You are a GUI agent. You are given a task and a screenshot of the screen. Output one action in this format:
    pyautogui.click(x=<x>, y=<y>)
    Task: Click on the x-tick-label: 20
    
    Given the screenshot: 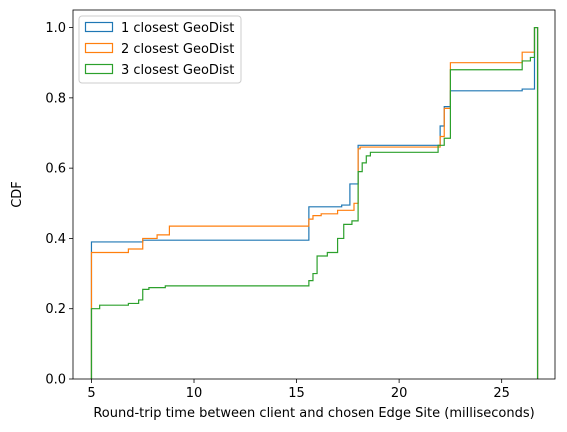 What is the action you would take?
    pyautogui.click(x=399, y=393)
    